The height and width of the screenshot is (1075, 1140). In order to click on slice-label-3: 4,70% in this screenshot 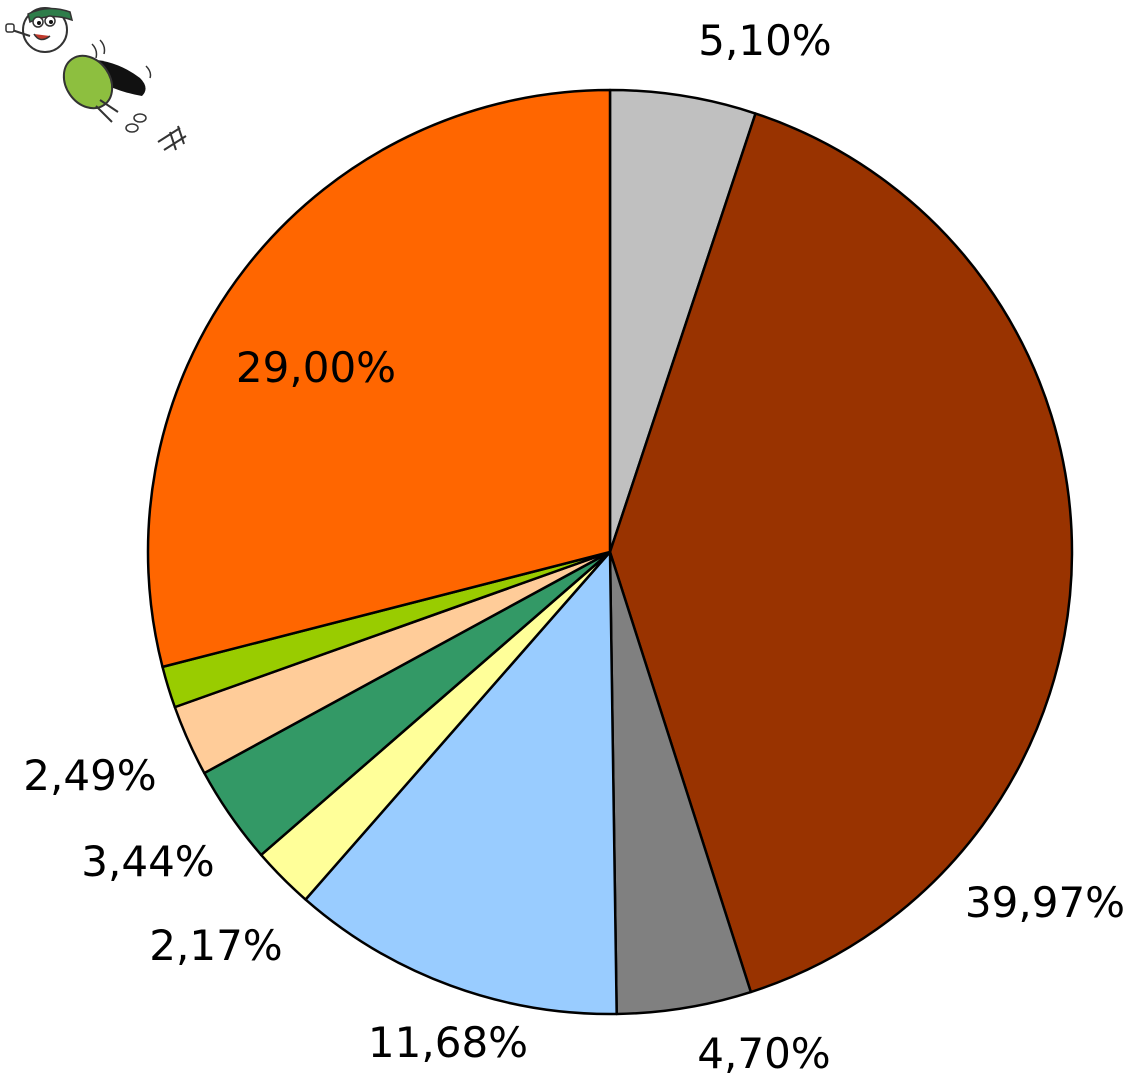, I will do `click(763, 1052)`.